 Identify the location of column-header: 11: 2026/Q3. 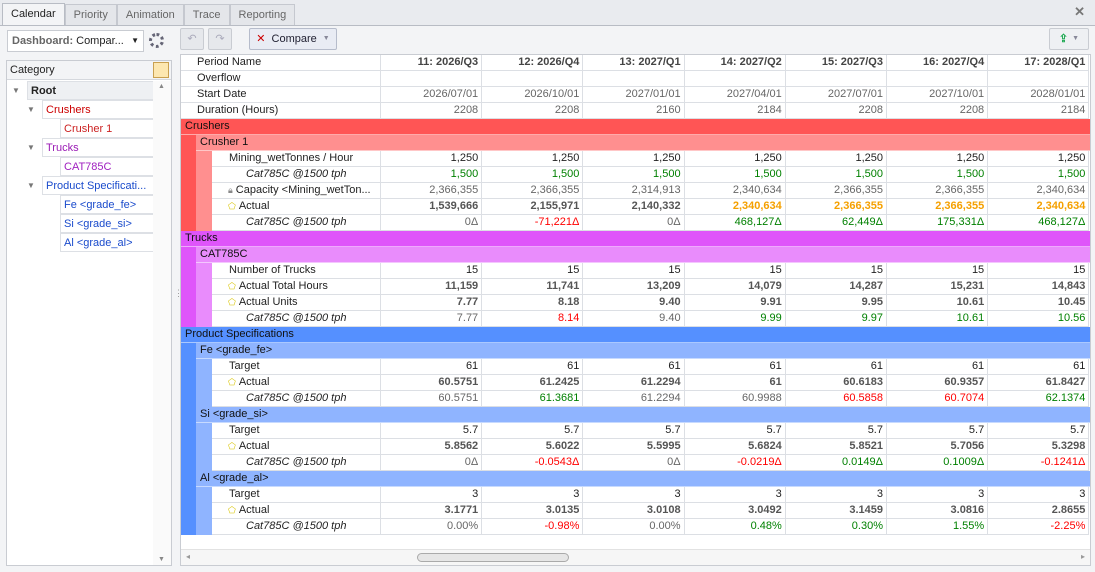
(432, 63).